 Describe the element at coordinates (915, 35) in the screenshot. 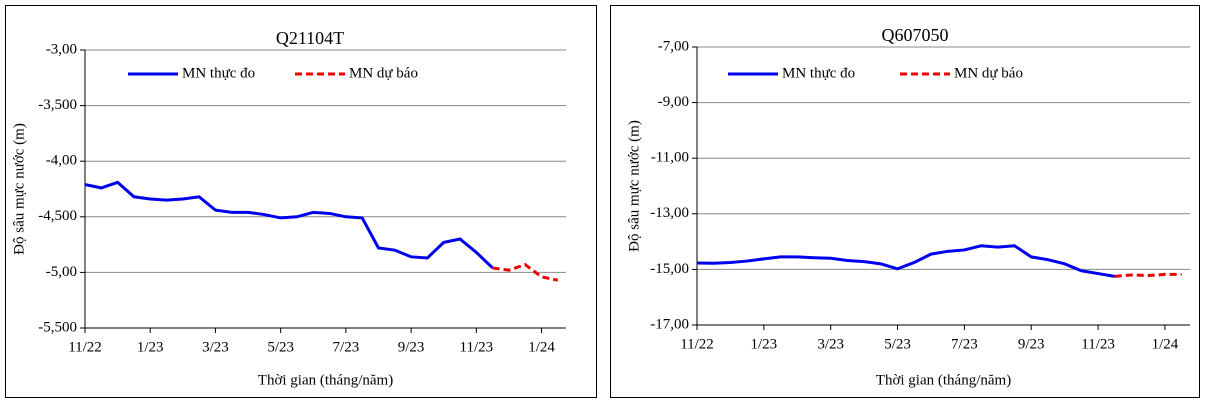

I see `chart-title: Q607050` at that location.